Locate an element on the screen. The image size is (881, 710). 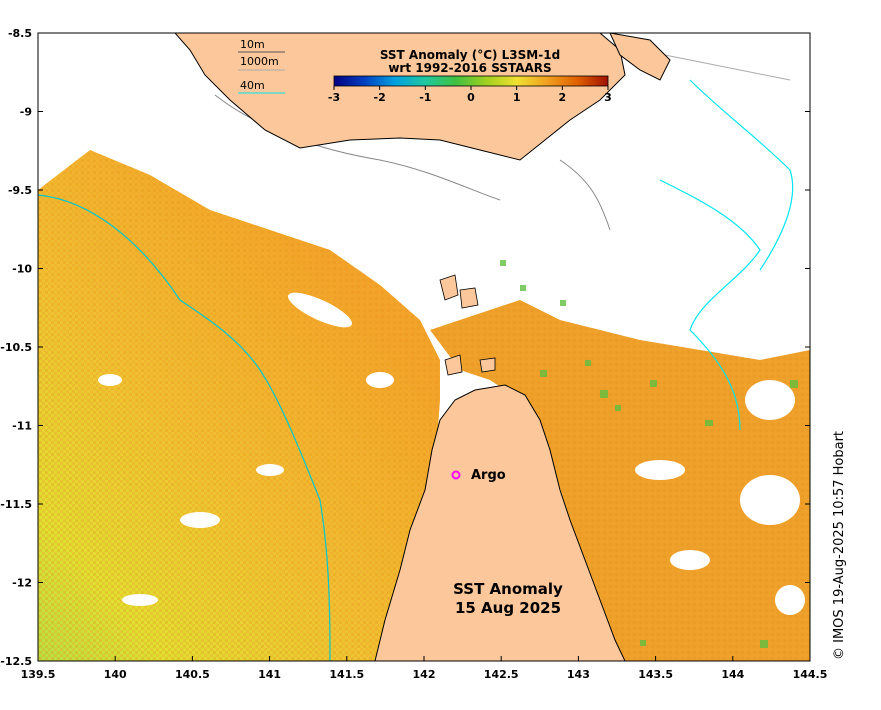
depth-legend-40m: 40m is located at coordinates (252, 85).